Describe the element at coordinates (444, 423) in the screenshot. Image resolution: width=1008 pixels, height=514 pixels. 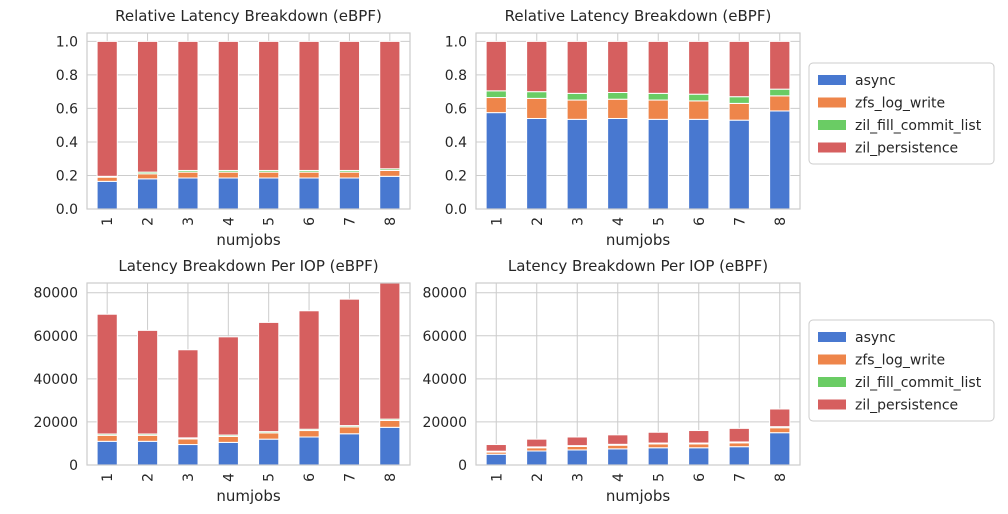
I see `y-tick-label: 20000` at that location.